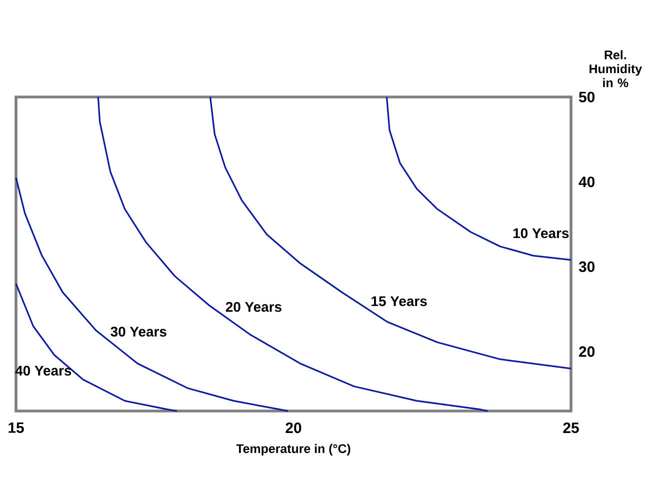 This screenshot has height=490, width=664. I want to click on y-axis-title: Rel. Humidity in %, so click(616, 69).